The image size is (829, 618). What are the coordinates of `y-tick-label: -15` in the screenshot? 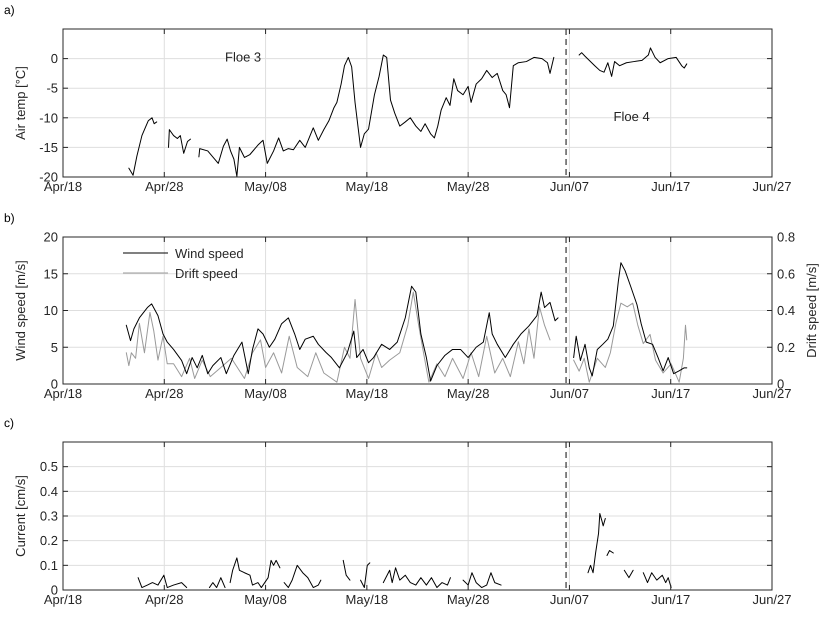 It's located at (48, 147).